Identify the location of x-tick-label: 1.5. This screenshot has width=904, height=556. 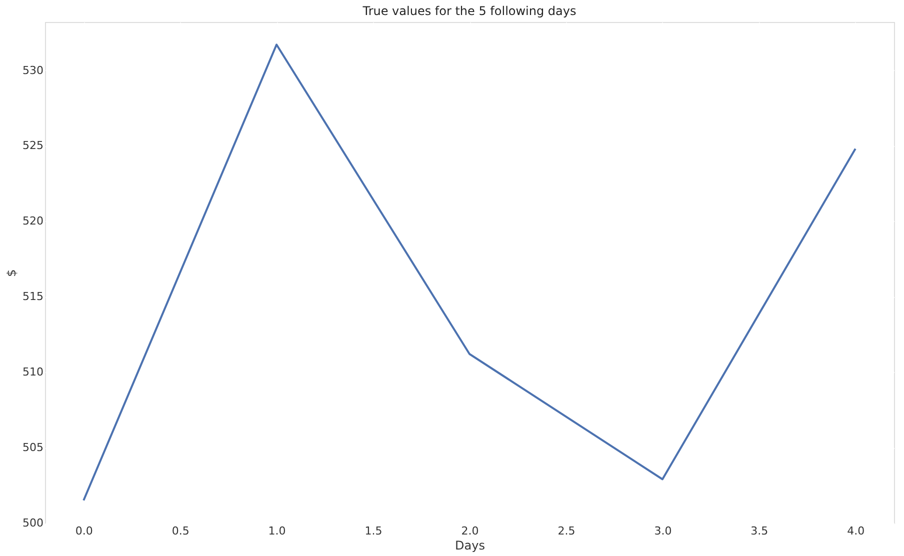
(373, 531).